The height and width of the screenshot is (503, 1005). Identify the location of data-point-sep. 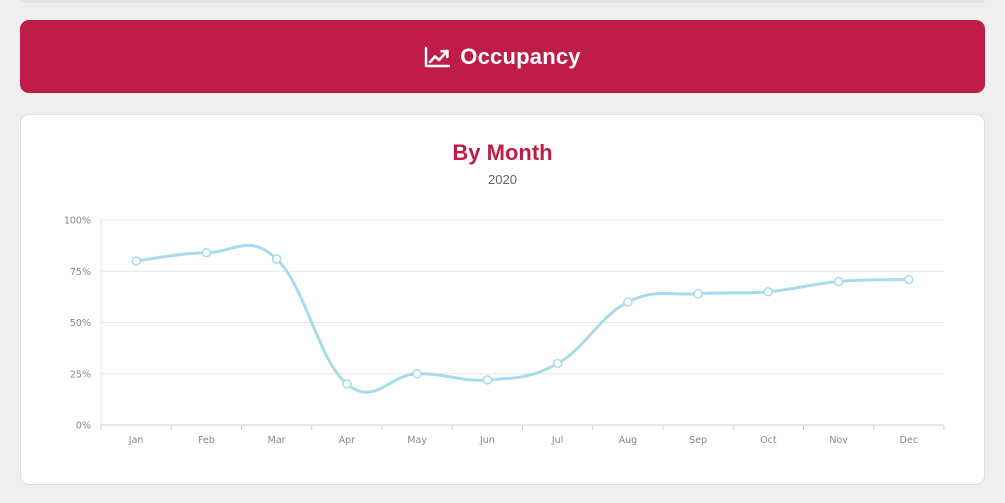
(698, 294).